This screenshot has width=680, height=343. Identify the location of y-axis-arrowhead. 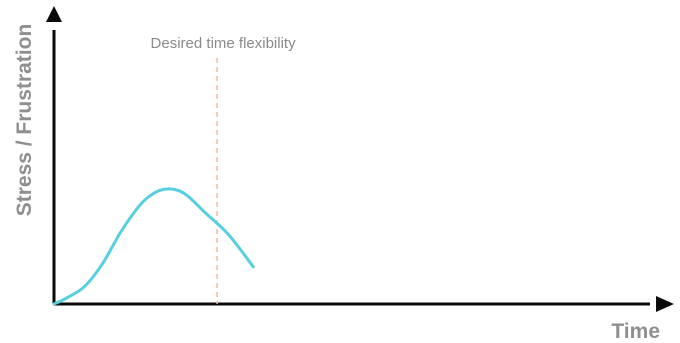
(54, 14).